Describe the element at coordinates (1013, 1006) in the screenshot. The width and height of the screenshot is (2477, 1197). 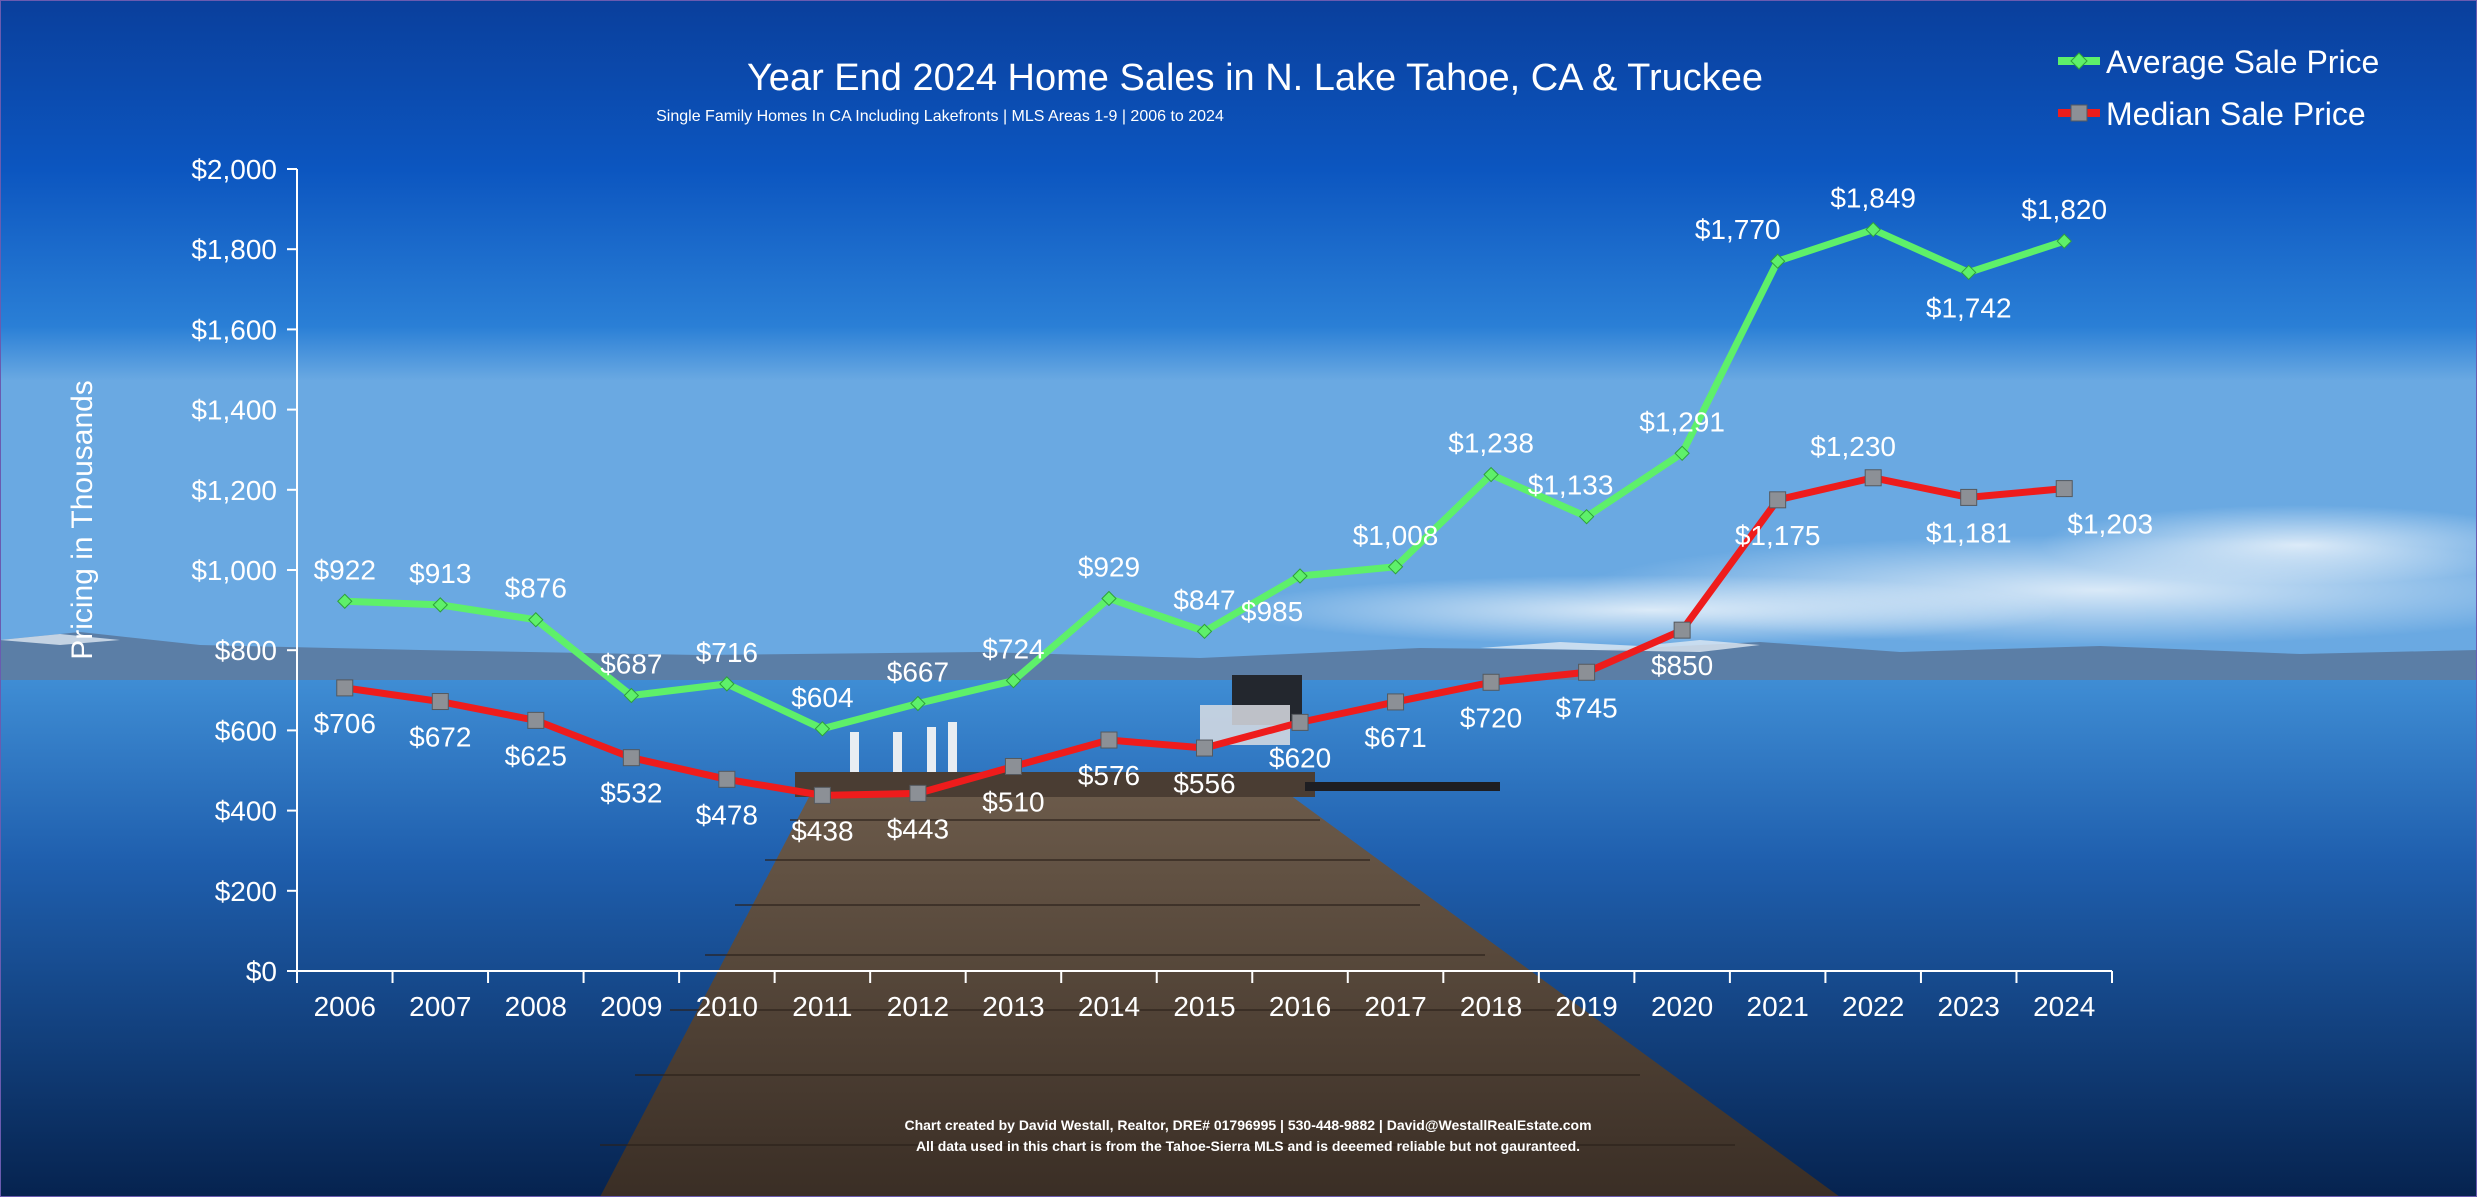
I see `x-tick-label: 2013` at that location.